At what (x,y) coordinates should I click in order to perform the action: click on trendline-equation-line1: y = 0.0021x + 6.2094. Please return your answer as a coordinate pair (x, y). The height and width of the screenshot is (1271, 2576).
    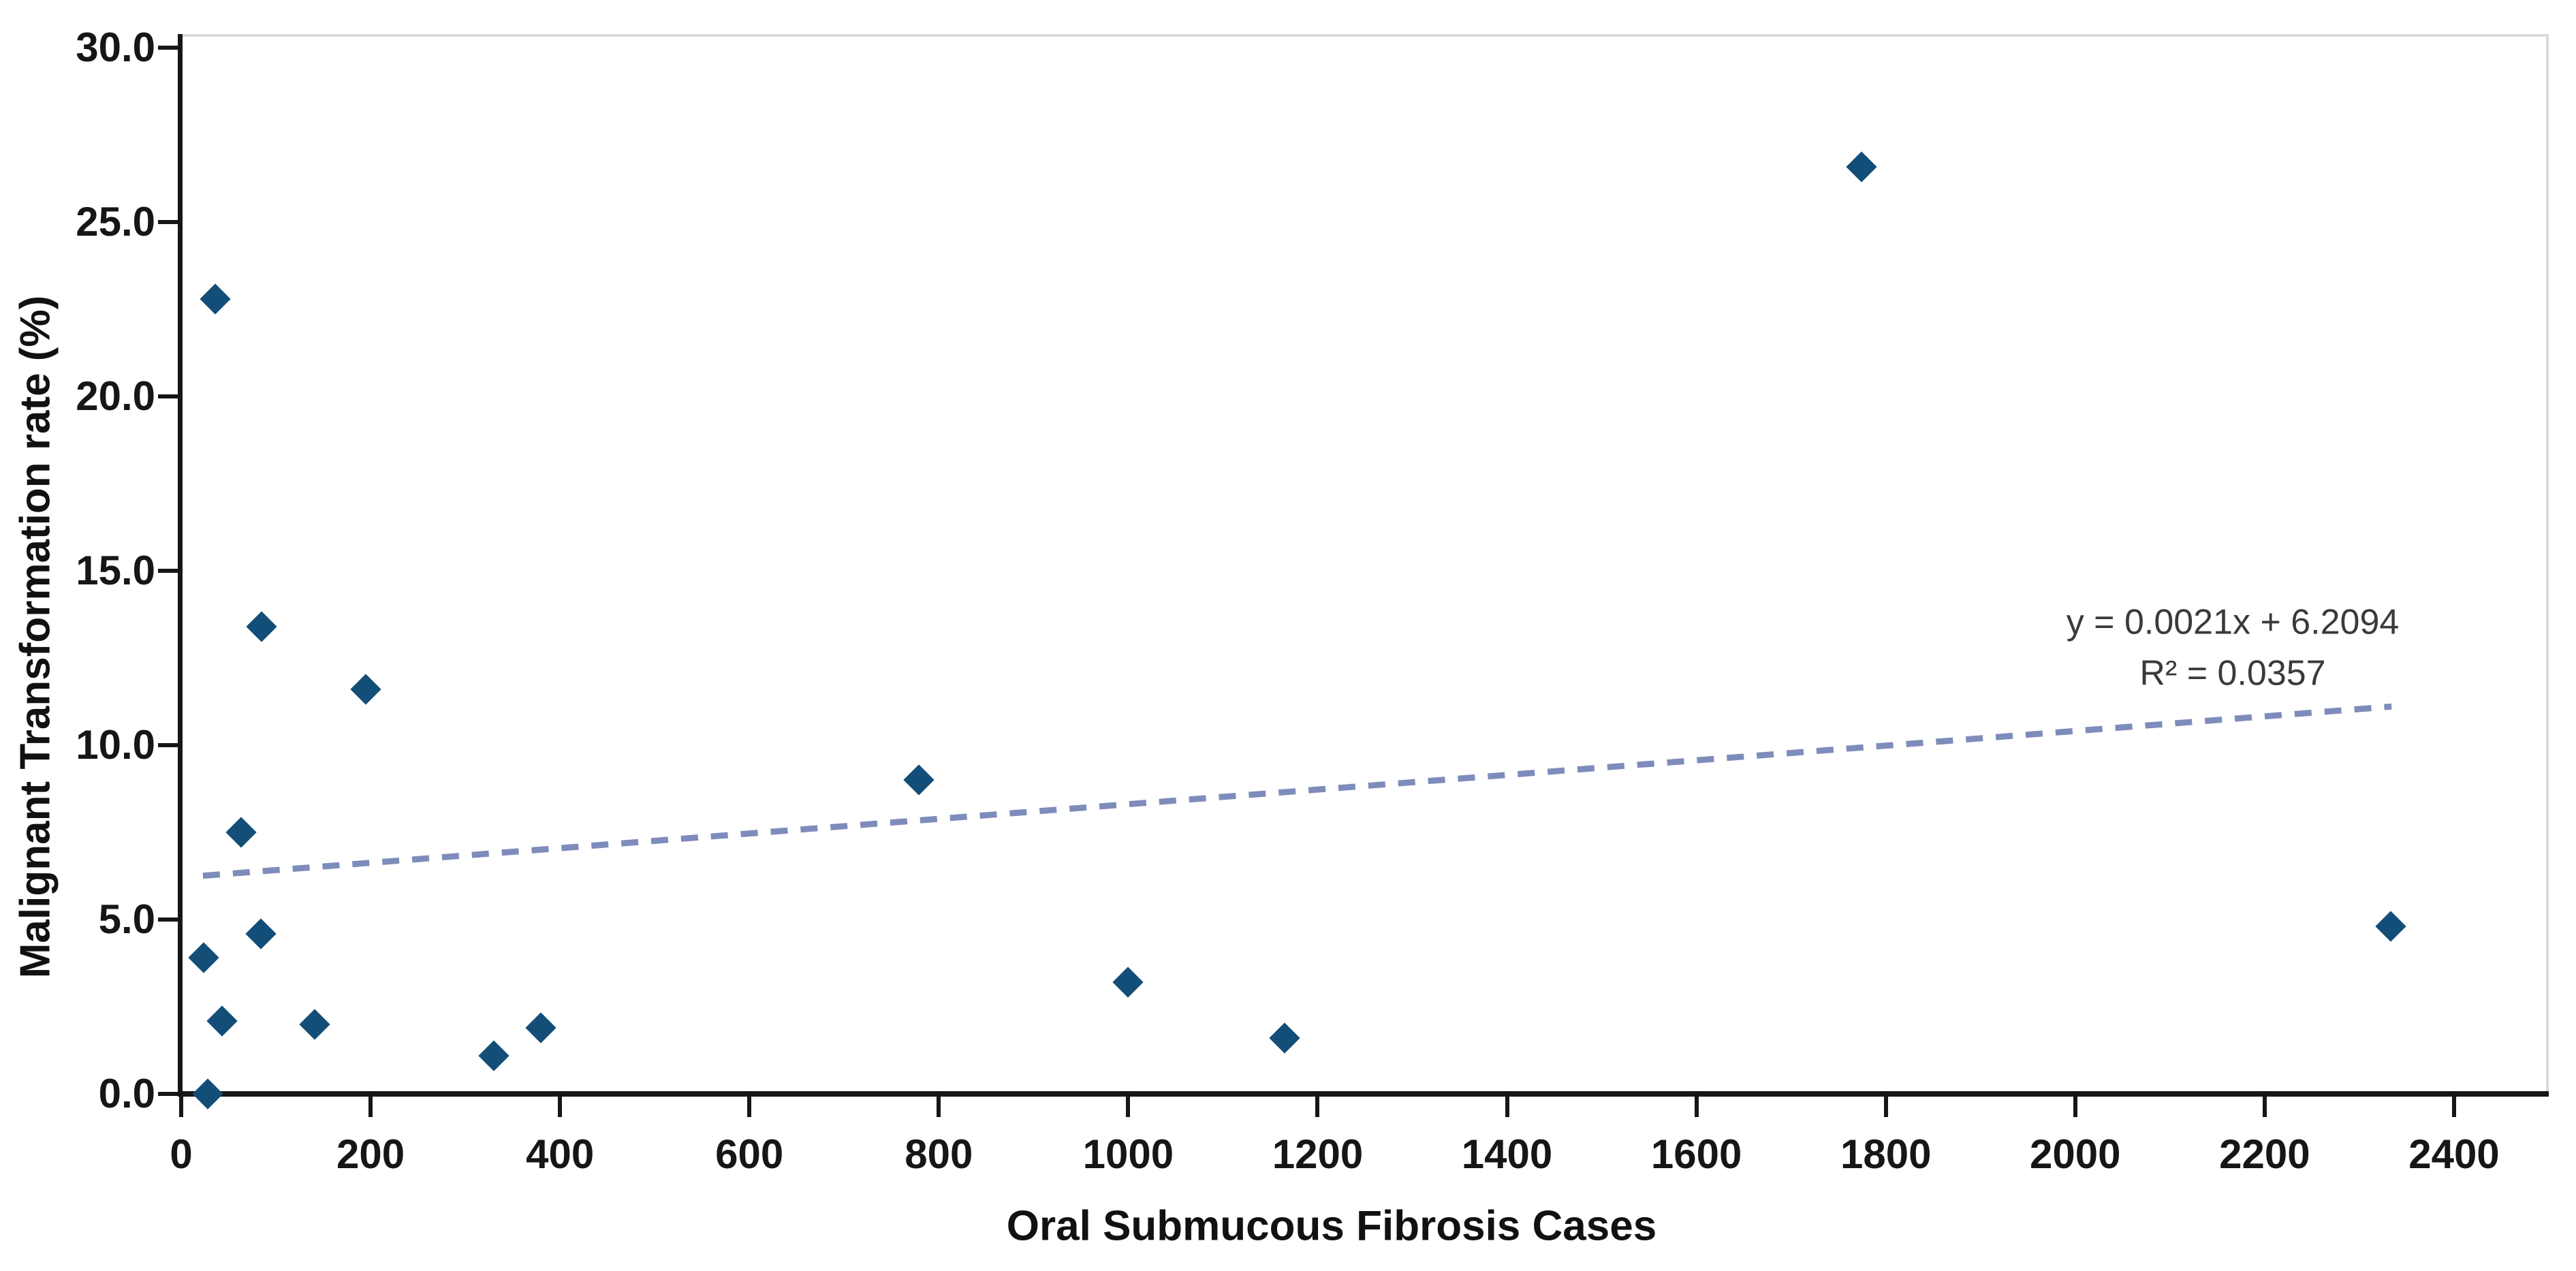
    Looking at the image, I should click on (2233, 622).